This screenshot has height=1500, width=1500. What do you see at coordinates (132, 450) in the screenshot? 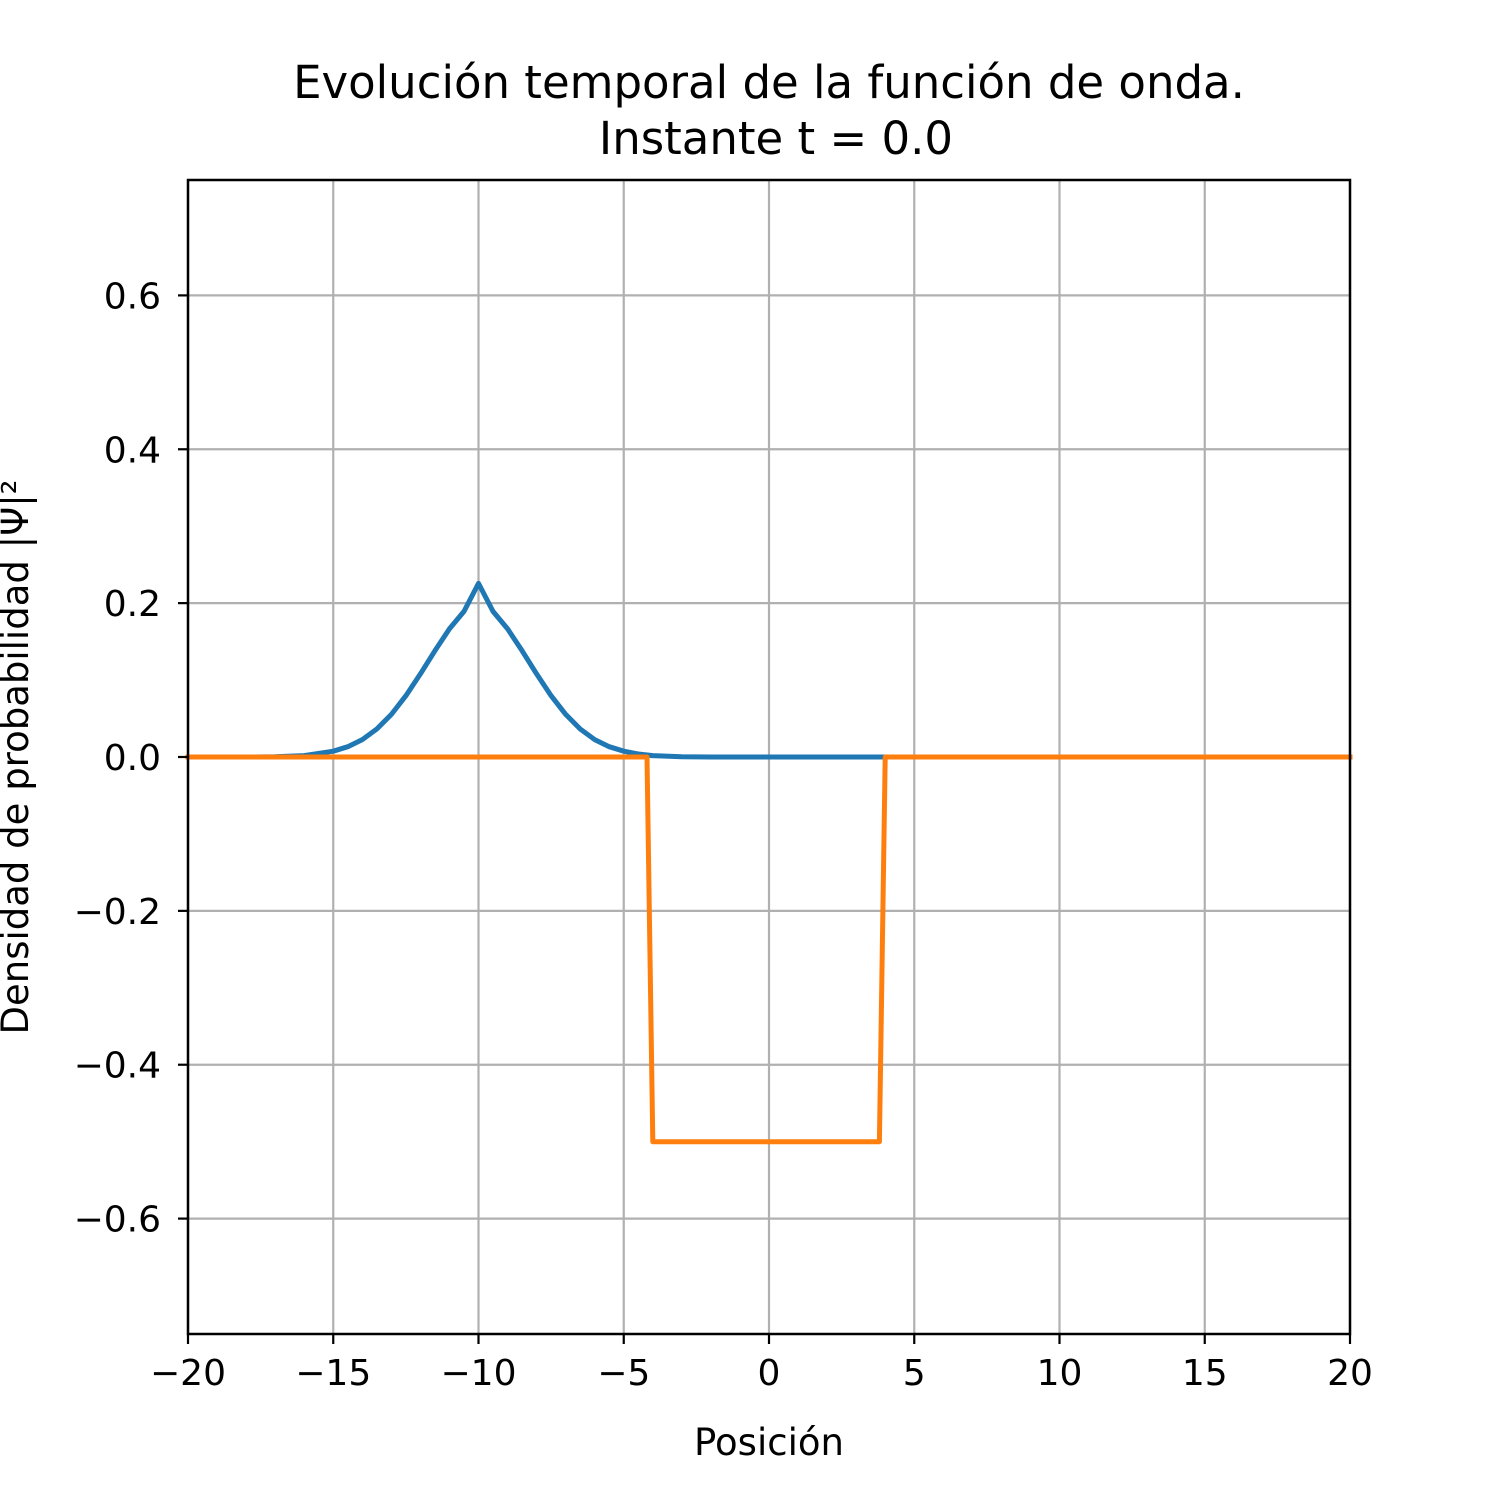
I see `y-tick-label: 0.4` at bounding box center [132, 450].